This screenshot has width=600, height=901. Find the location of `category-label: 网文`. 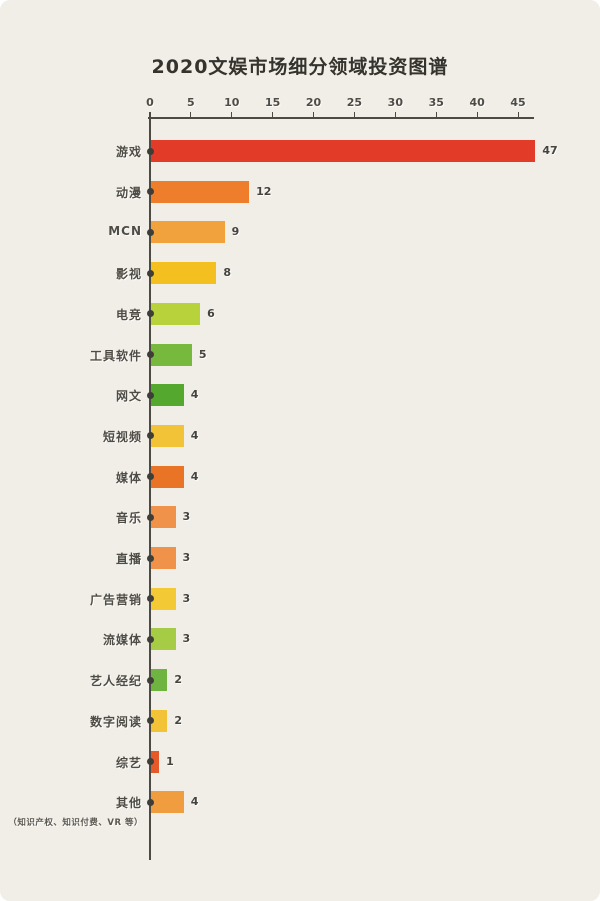

category-label: 网文 is located at coordinates (128, 396).